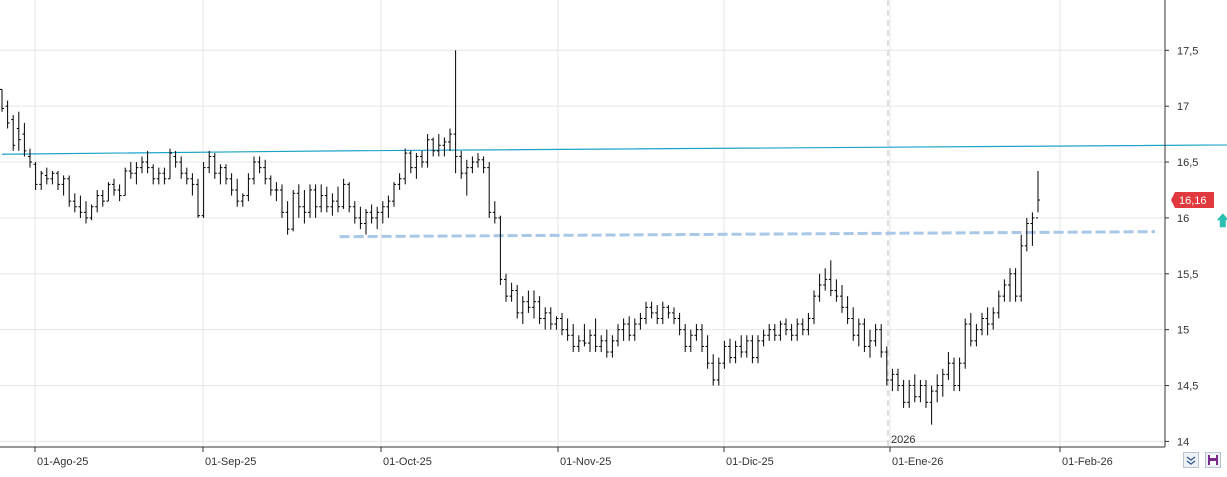 The height and width of the screenshot is (477, 1227). Describe the element at coordinates (1221, 220) in the screenshot. I see `arrow-layer` at that location.